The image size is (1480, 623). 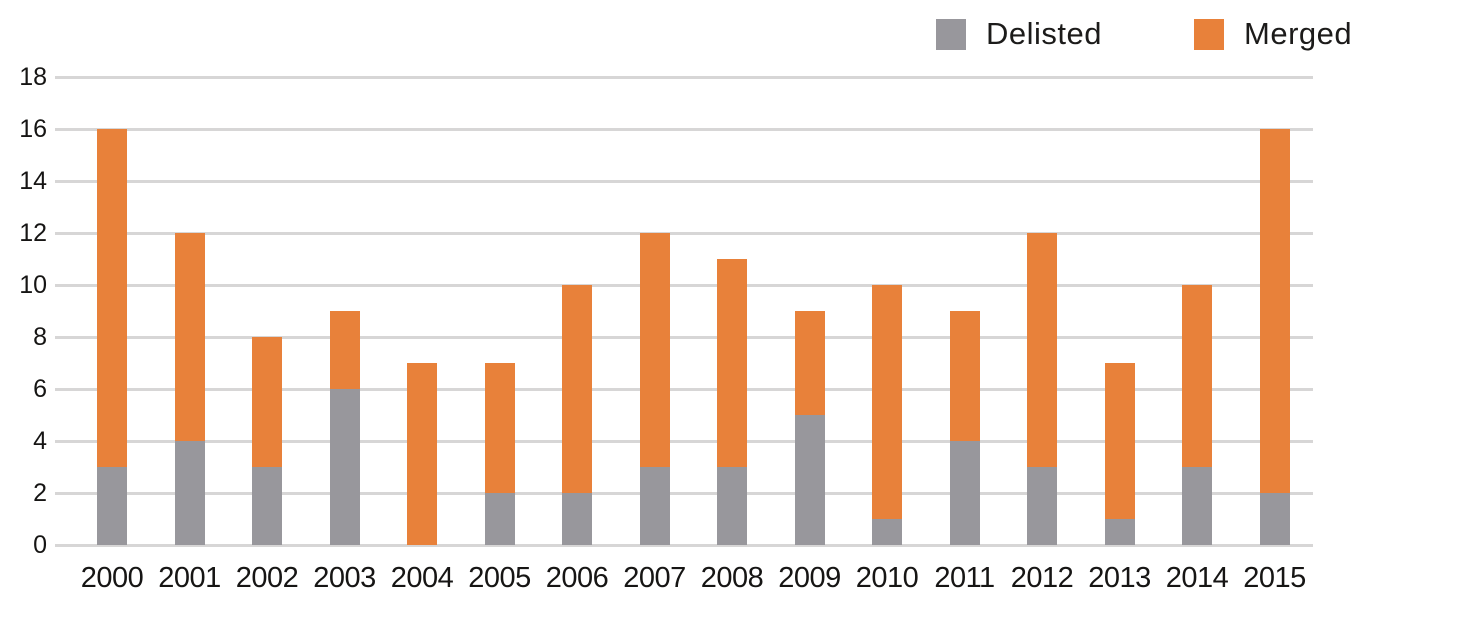 What do you see at coordinates (112, 506) in the screenshot?
I see `bar-2000-delisted` at bounding box center [112, 506].